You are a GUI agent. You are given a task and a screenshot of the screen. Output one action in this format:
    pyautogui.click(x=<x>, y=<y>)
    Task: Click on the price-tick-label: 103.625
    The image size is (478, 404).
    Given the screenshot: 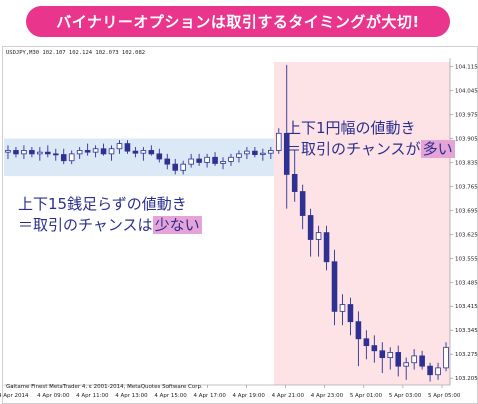 What is the action you would take?
    pyautogui.click(x=466, y=235)
    